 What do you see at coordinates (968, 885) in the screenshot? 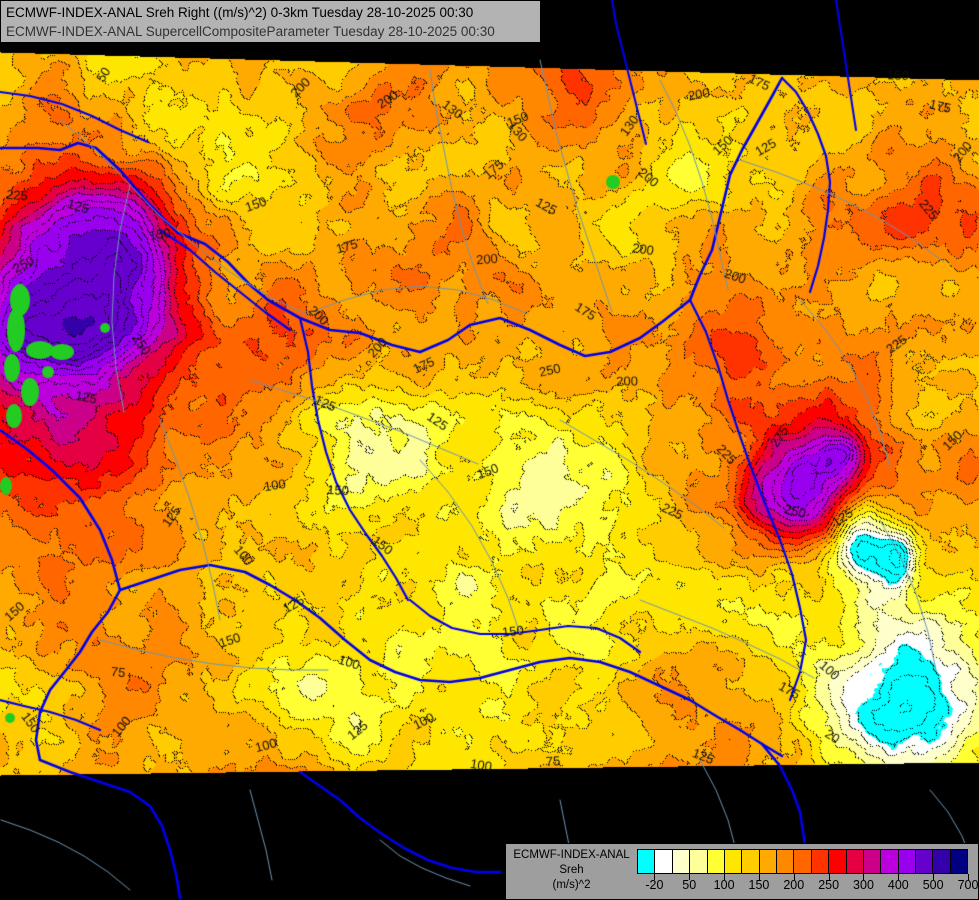
I see `legend-tick-label-9: 700` at bounding box center [968, 885].